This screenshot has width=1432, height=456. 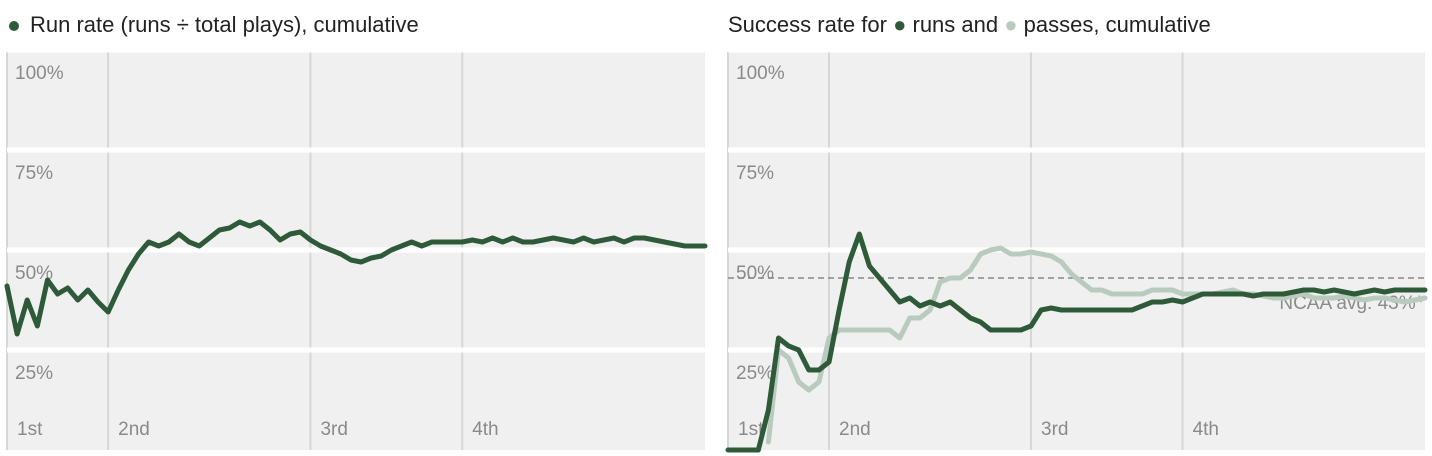 I want to click on legend-entry: runs and, so click(x=956, y=24).